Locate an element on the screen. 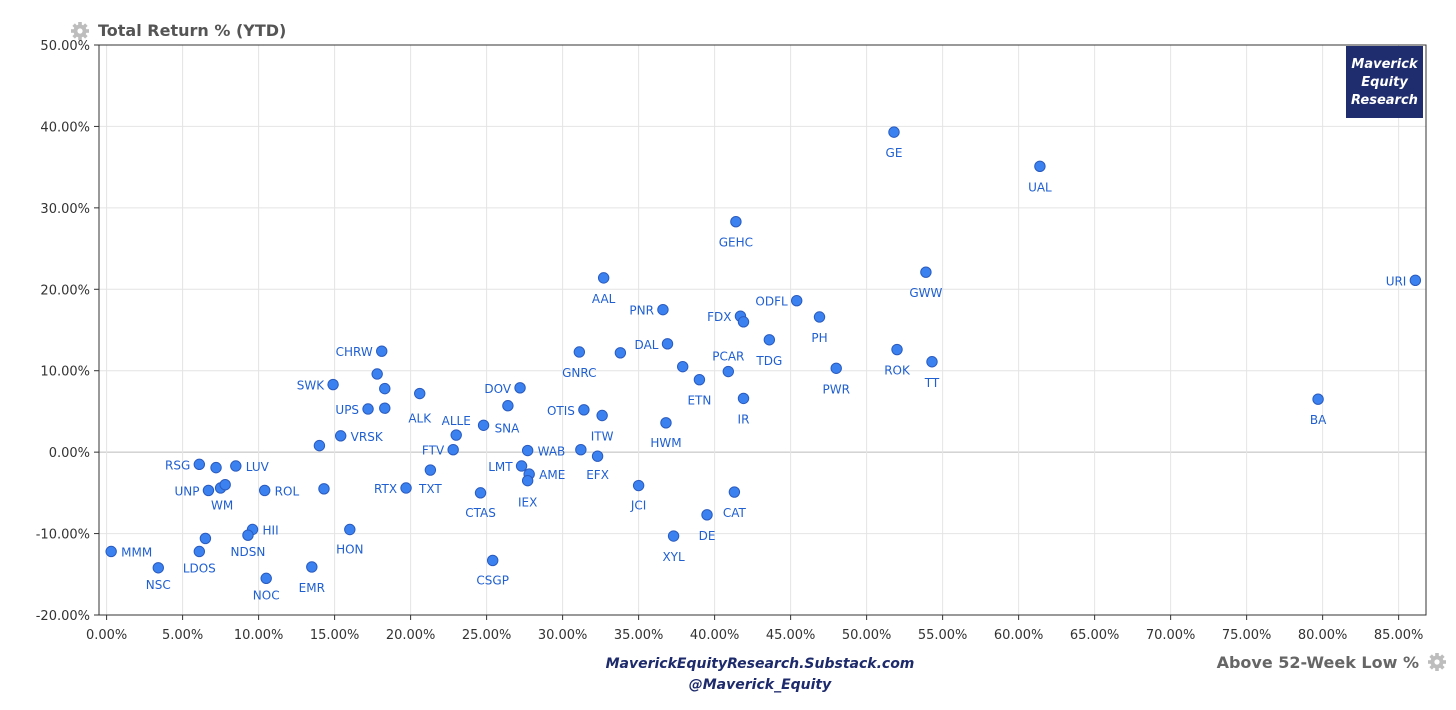 The height and width of the screenshot is (710, 1456). point-label-vrsk: VRSK is located at coordinates (367, 437).